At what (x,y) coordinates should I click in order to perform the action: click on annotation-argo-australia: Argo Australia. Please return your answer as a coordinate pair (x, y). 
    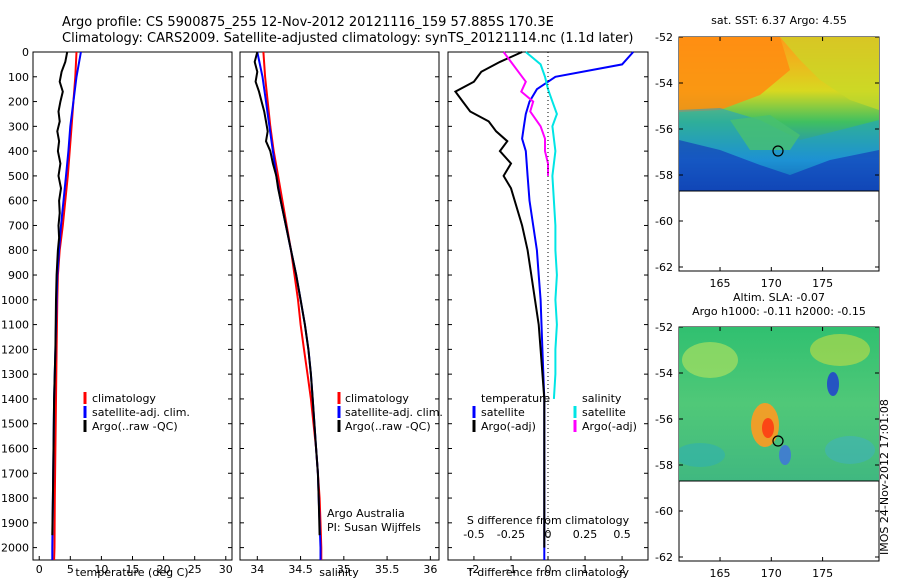
    Looking at the image, I should click on (366, 513).